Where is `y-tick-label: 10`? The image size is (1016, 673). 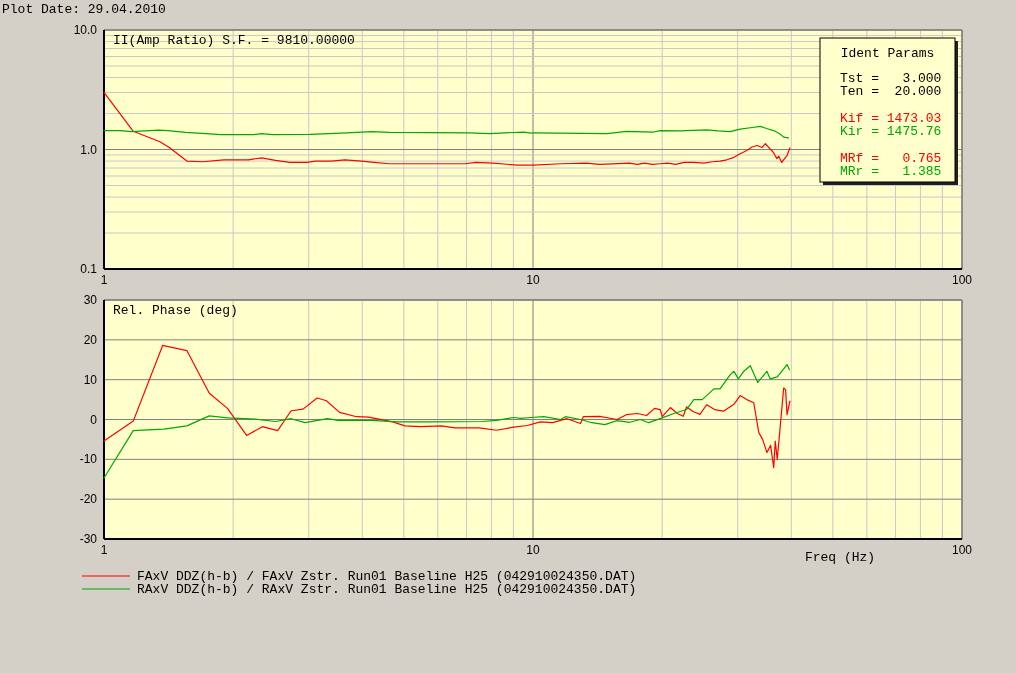 y-tick-label: 10 is located at coordinates (90, 379).